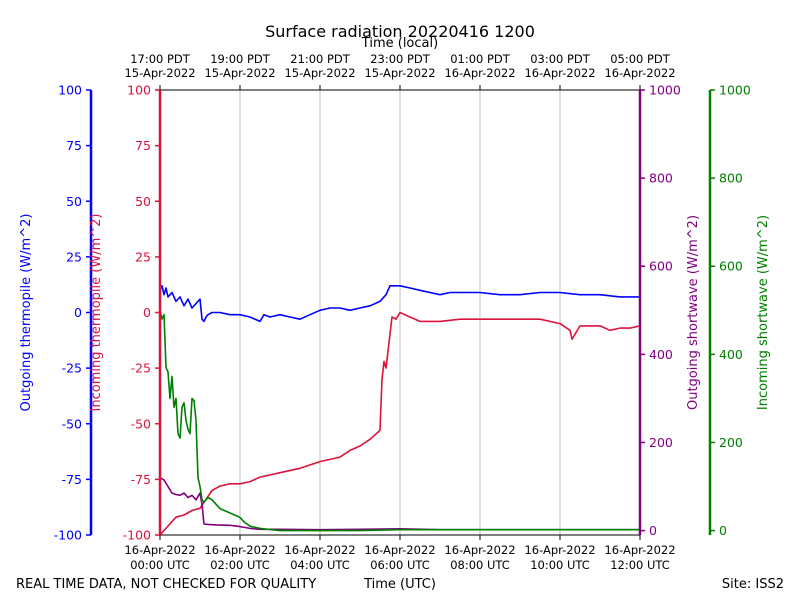 Image resolution: width=800 pixels, height=600 pixels. Describe the element at coordinates (160, 59) in the screenshot. I see `top-tick-time-label: 17:00 PDT` at that location.